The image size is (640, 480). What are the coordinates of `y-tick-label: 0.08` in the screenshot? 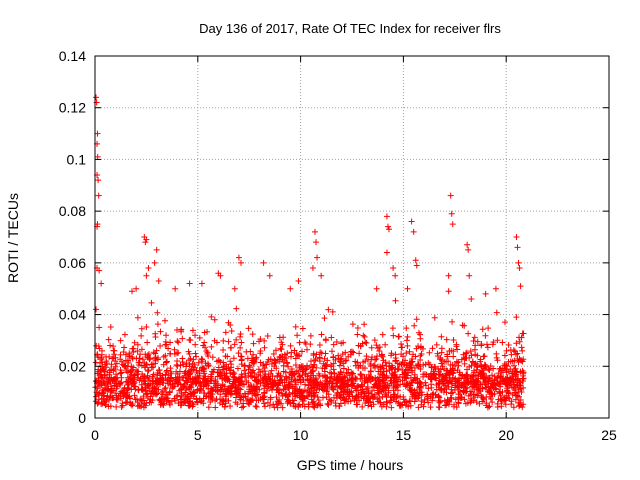 It's located at (72, 211).